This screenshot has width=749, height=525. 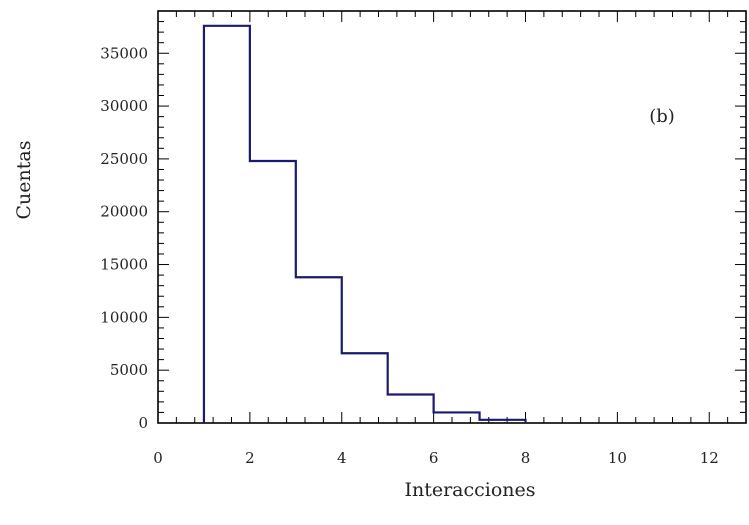 What do you see at coordinates (158, 458) in the screenshot?
I see `x-tick-label: 0` at bounding box center [158, 458].